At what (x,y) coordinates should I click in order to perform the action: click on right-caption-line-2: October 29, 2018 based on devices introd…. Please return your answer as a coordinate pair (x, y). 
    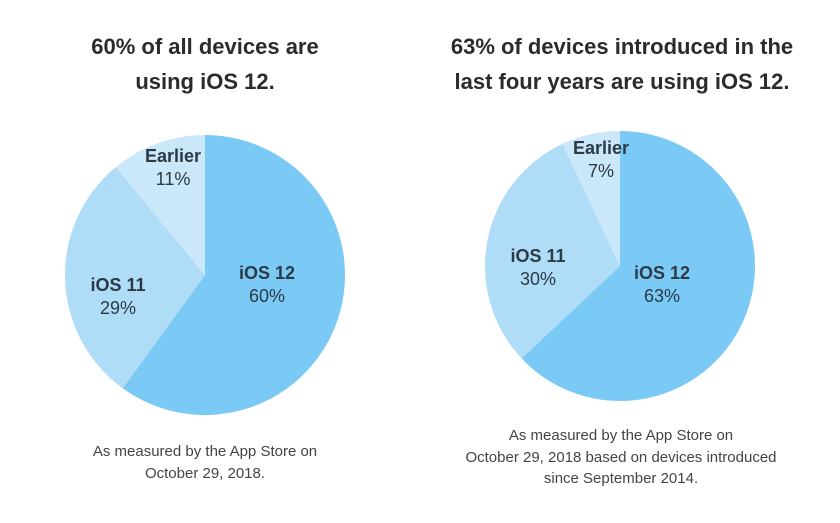
    Looking at the image, I should click on (621, 457).